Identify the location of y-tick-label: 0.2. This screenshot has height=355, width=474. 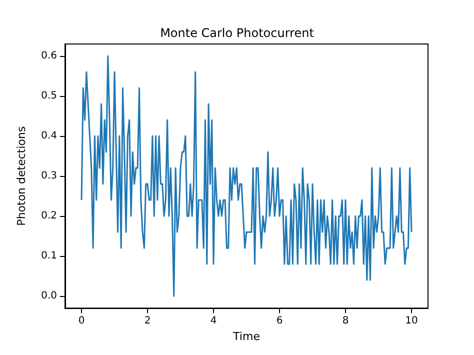
(49, 216).